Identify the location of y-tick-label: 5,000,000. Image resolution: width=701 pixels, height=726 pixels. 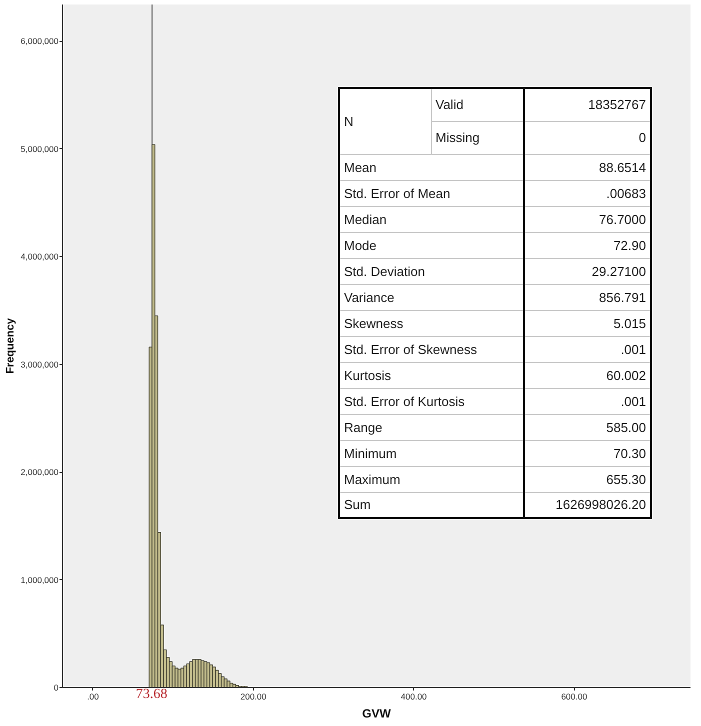
(39, 149).